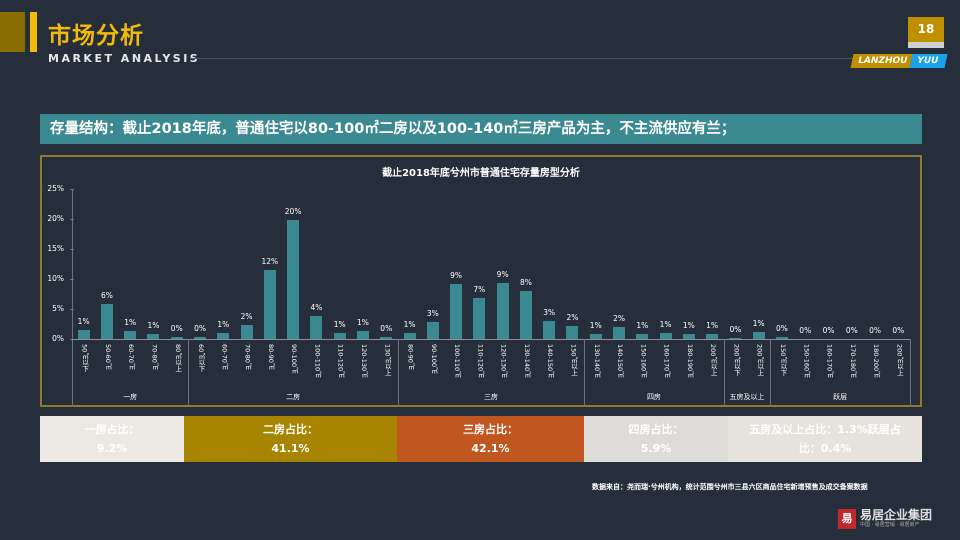 The width and height of the screenshot is (960, 540). Describe the element at coordinates (782, 360) in the screenshot. I see `x-category-label: 150㎡以下` at that location.